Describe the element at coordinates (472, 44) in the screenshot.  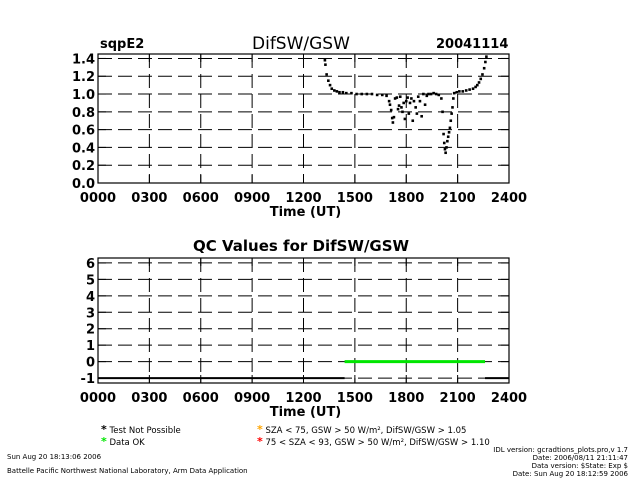
I see `date-label: 20041114` at that location.